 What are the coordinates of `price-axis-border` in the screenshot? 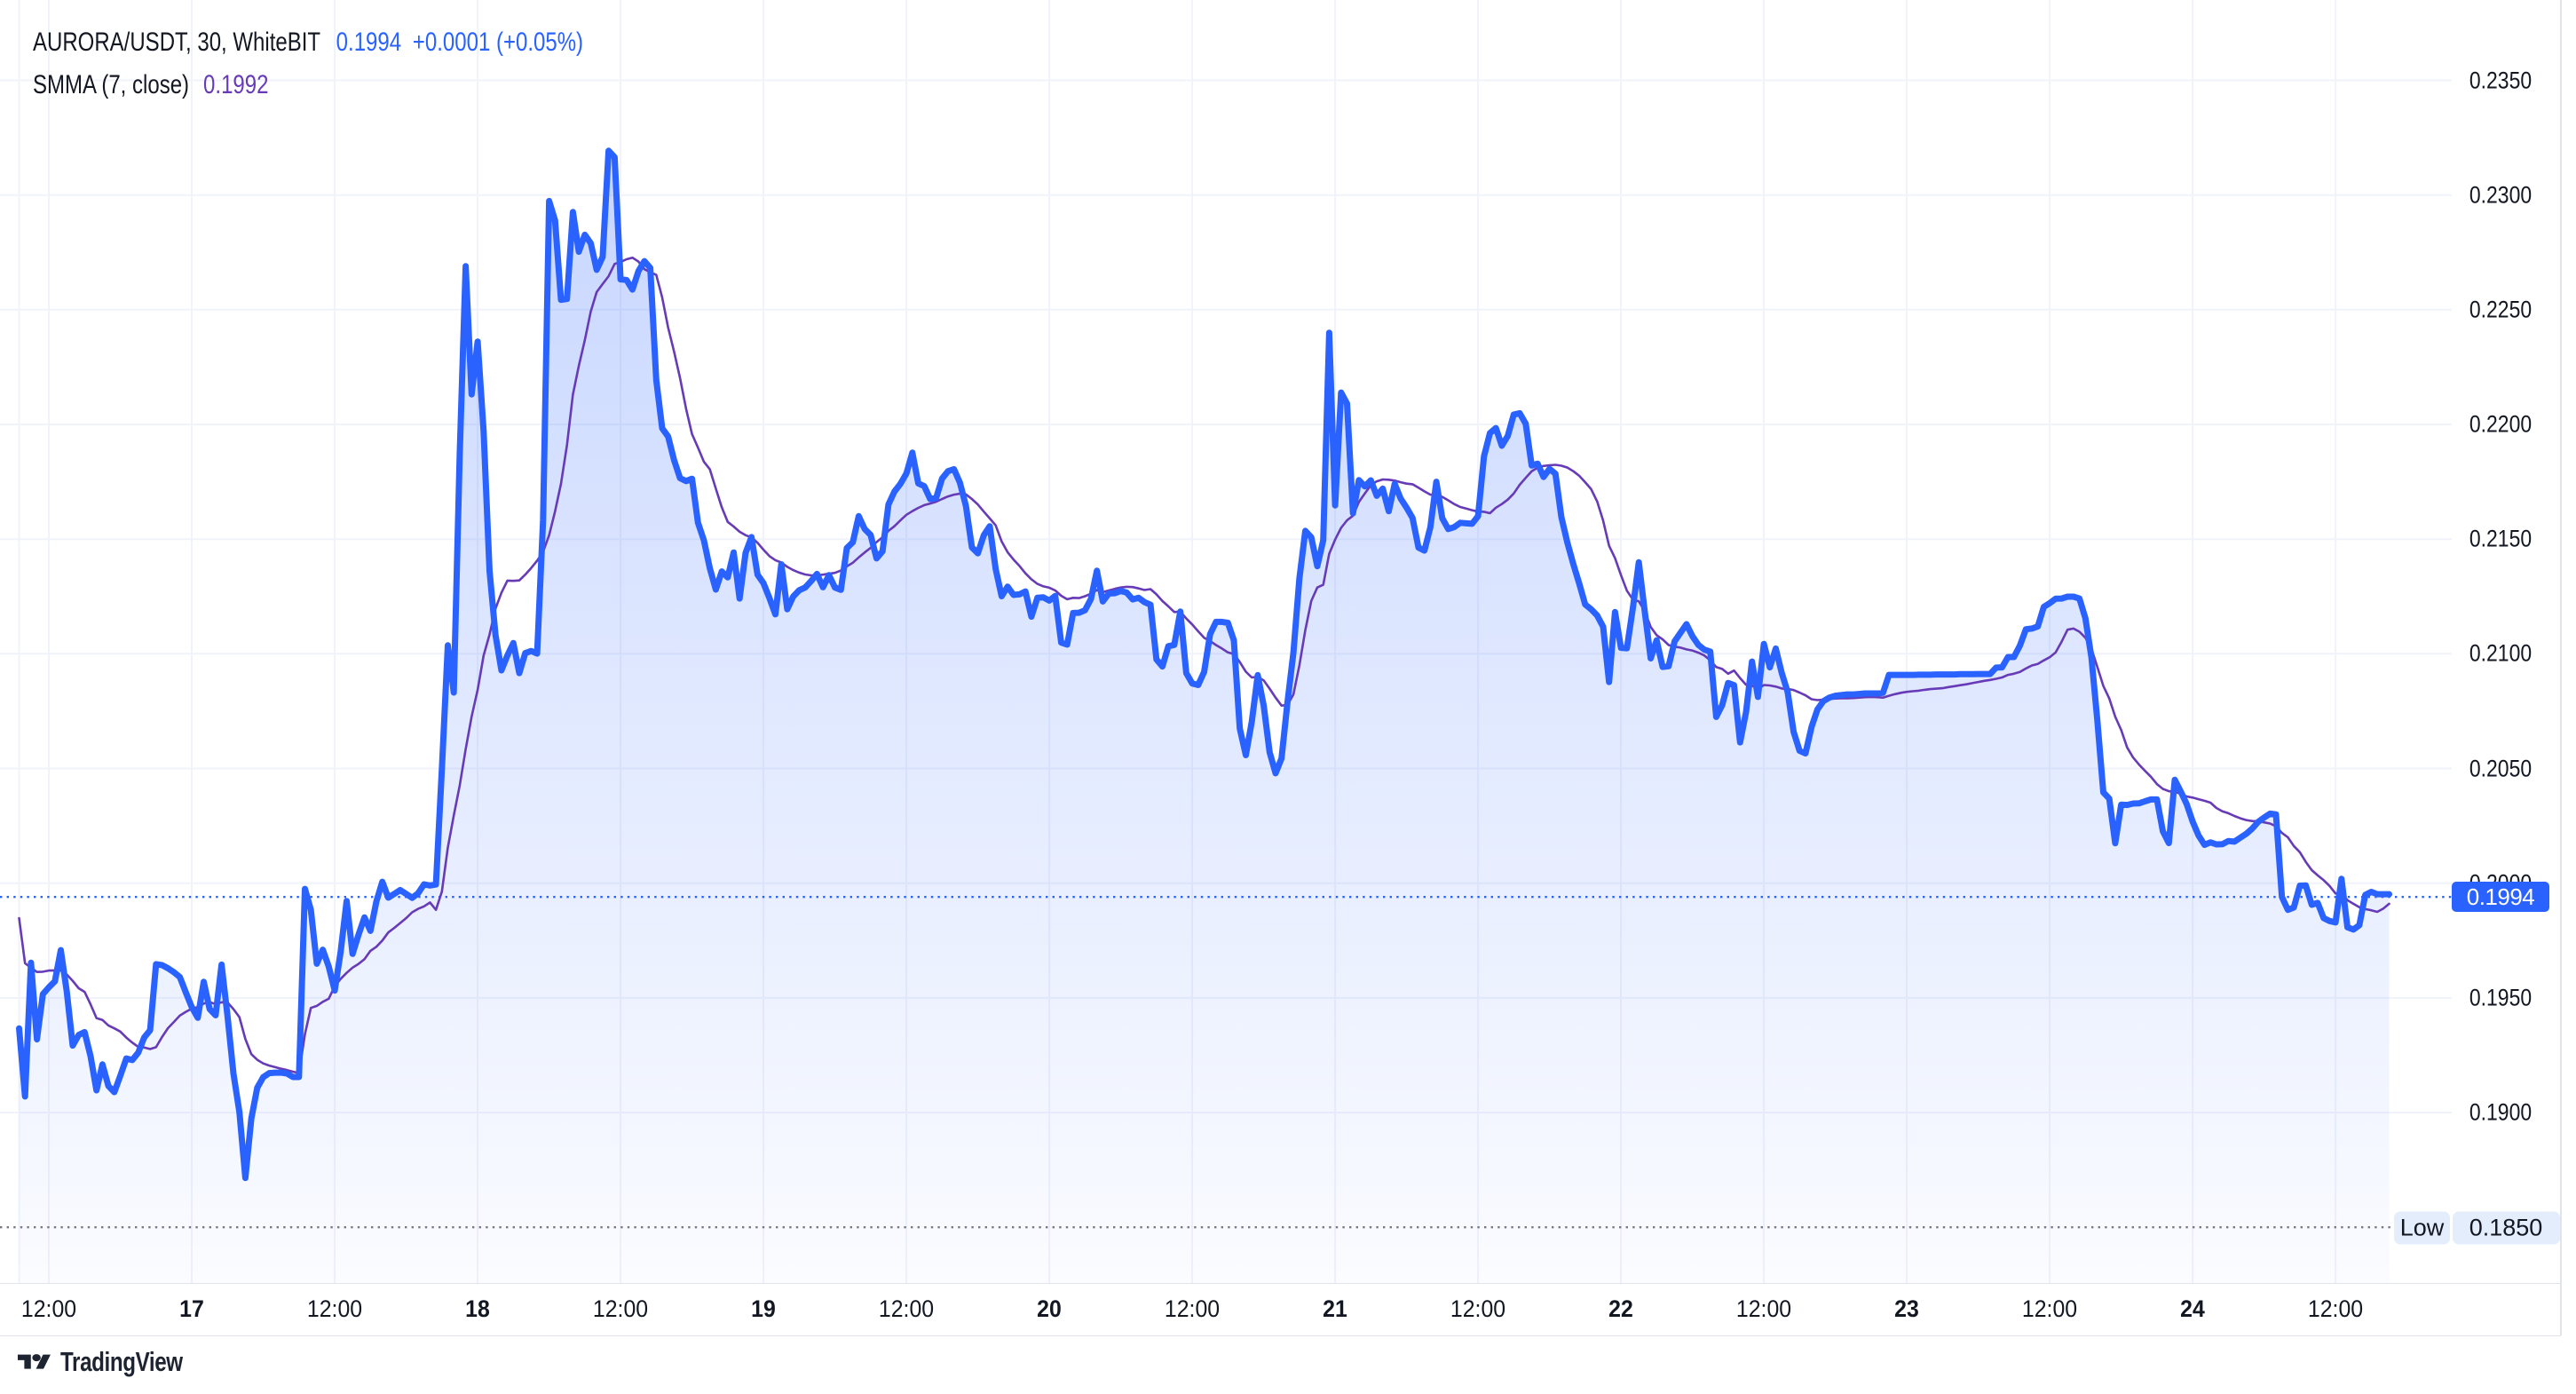 It's located at (2561, 667).